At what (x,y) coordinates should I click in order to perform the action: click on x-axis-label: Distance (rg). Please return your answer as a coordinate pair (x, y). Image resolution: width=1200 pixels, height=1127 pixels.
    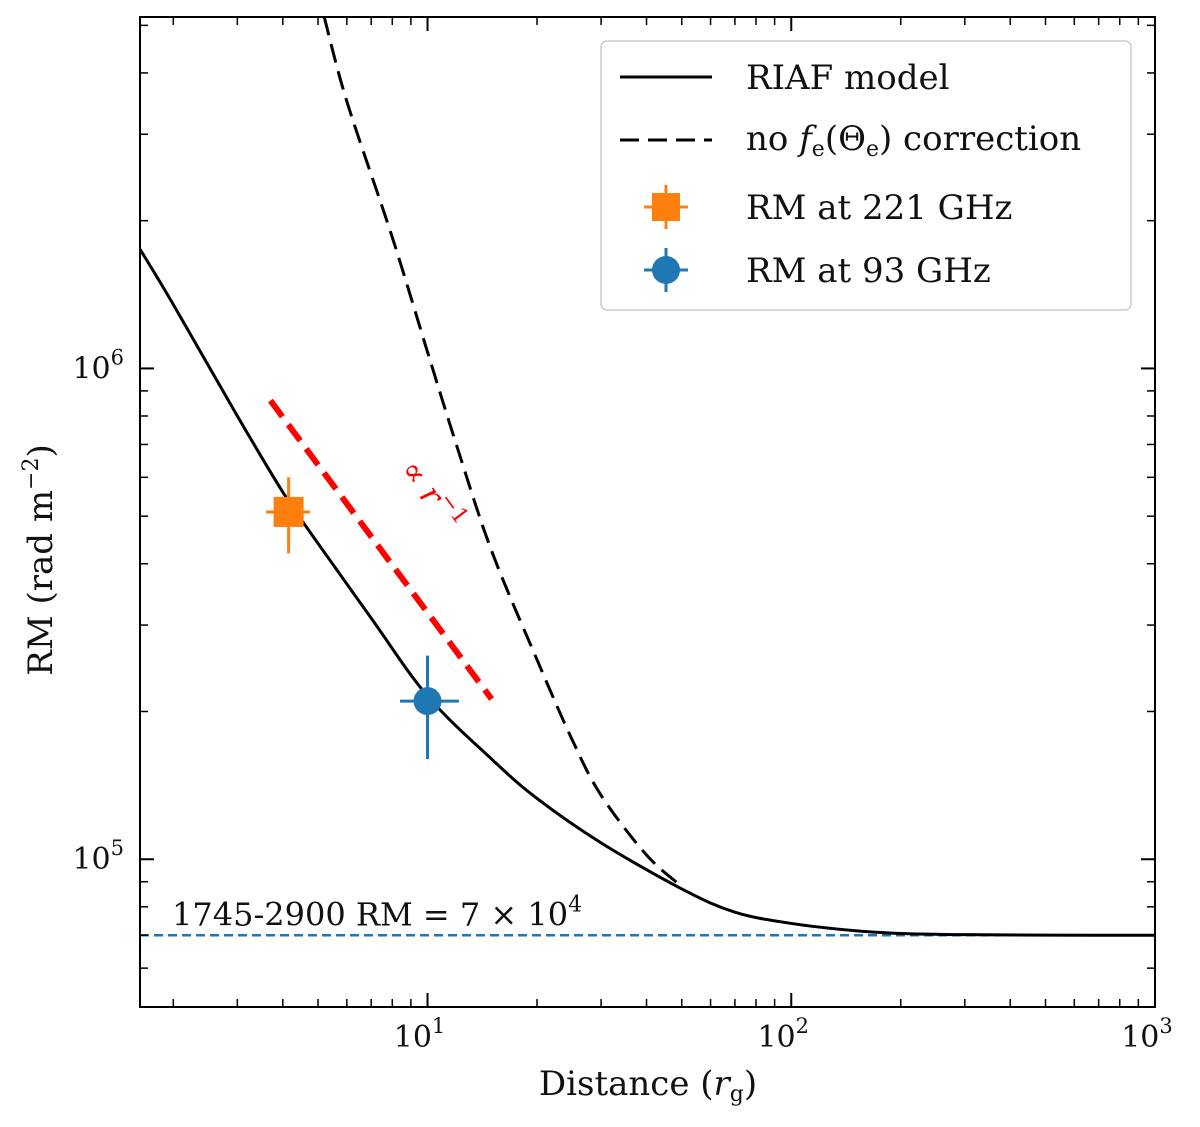
    Looking at the image, I should click on (648, 1085).